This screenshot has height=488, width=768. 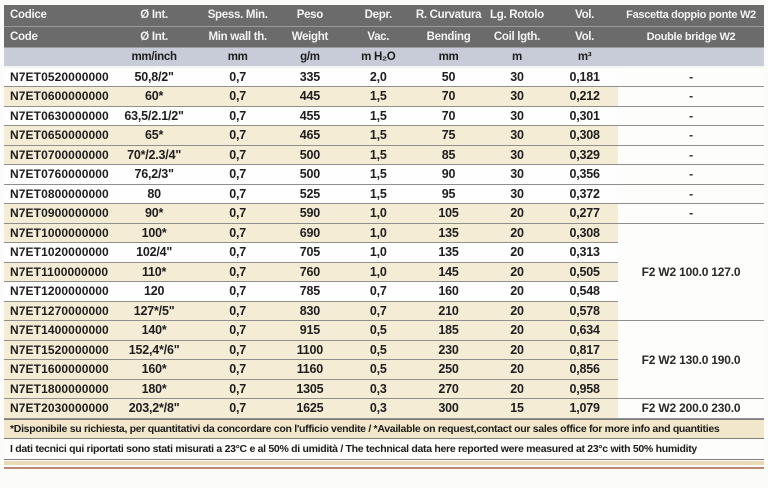 What do you see at coordinates (448, 350) in the screenshot?
I see `cell-bend: 230` at bounding box center [448, 350].